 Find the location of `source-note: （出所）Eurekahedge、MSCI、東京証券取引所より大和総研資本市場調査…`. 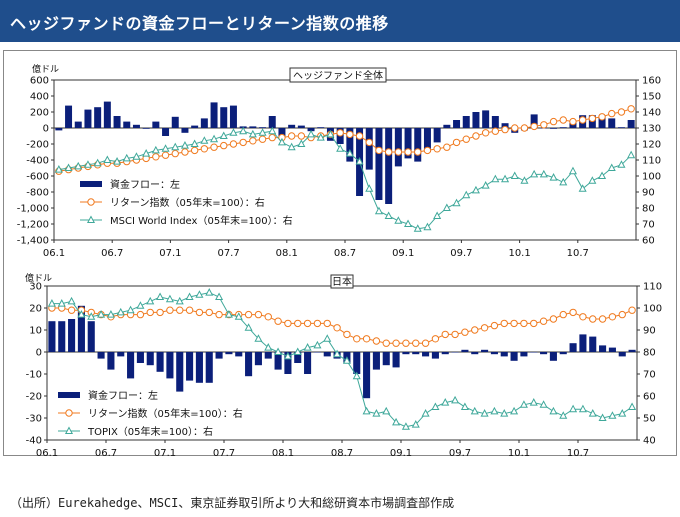

source-note: （出所）Eurekahedge、MSCI、東京証券取引所より大和総研資本市場調査… is located at coordinates (232, 503).